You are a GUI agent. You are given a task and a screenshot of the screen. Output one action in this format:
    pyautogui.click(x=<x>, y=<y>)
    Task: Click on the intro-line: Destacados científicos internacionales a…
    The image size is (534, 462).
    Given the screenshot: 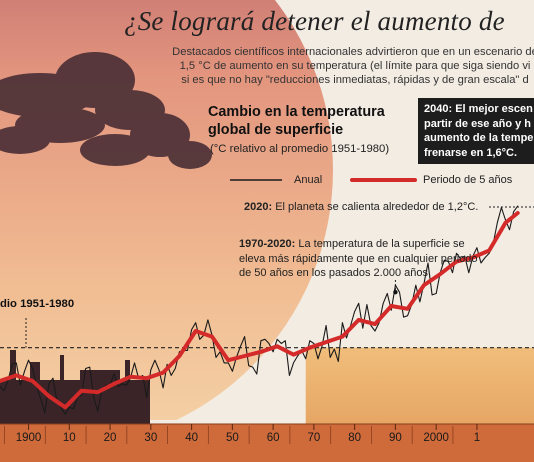 What is the action you would take?
    pyautogui.click(x=353, y=52)
    